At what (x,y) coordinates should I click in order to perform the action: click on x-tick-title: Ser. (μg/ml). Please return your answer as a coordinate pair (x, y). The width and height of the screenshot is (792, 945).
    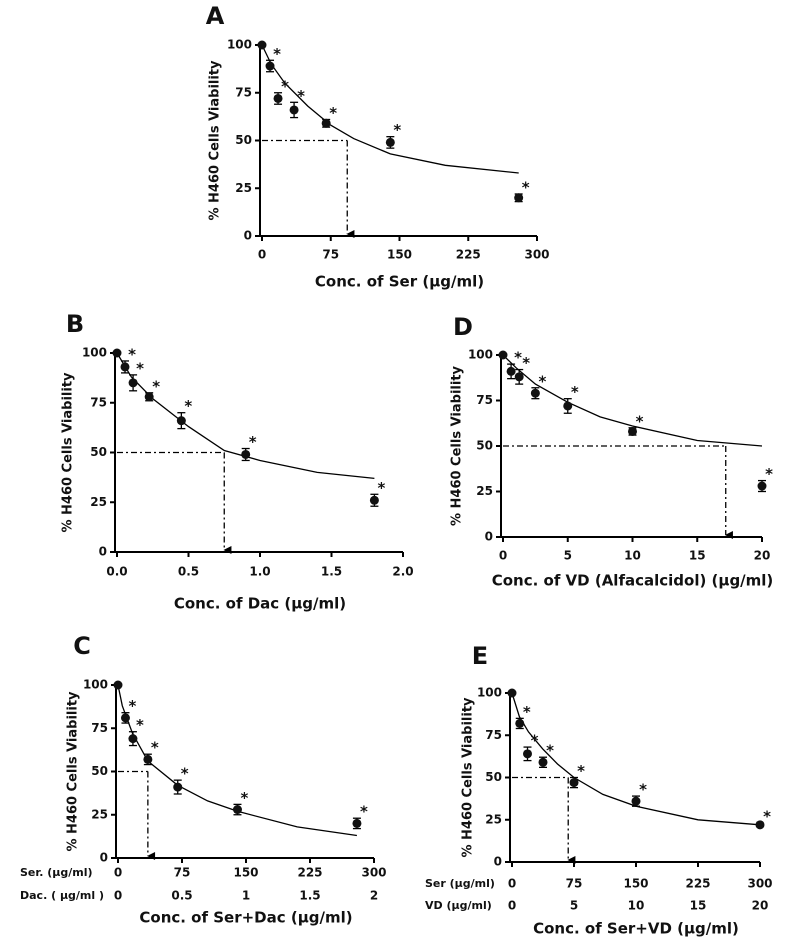
    Looking at the image, I should click on (56, 872).